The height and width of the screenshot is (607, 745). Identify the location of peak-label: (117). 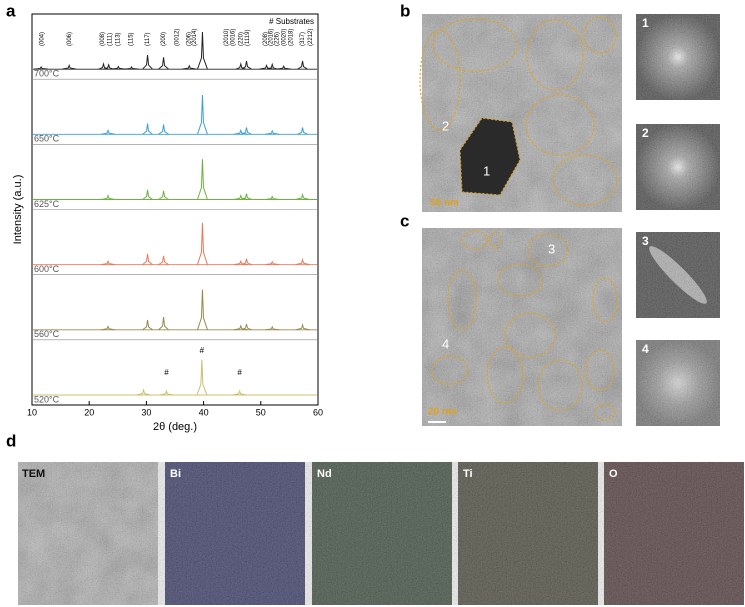
(148, 39).